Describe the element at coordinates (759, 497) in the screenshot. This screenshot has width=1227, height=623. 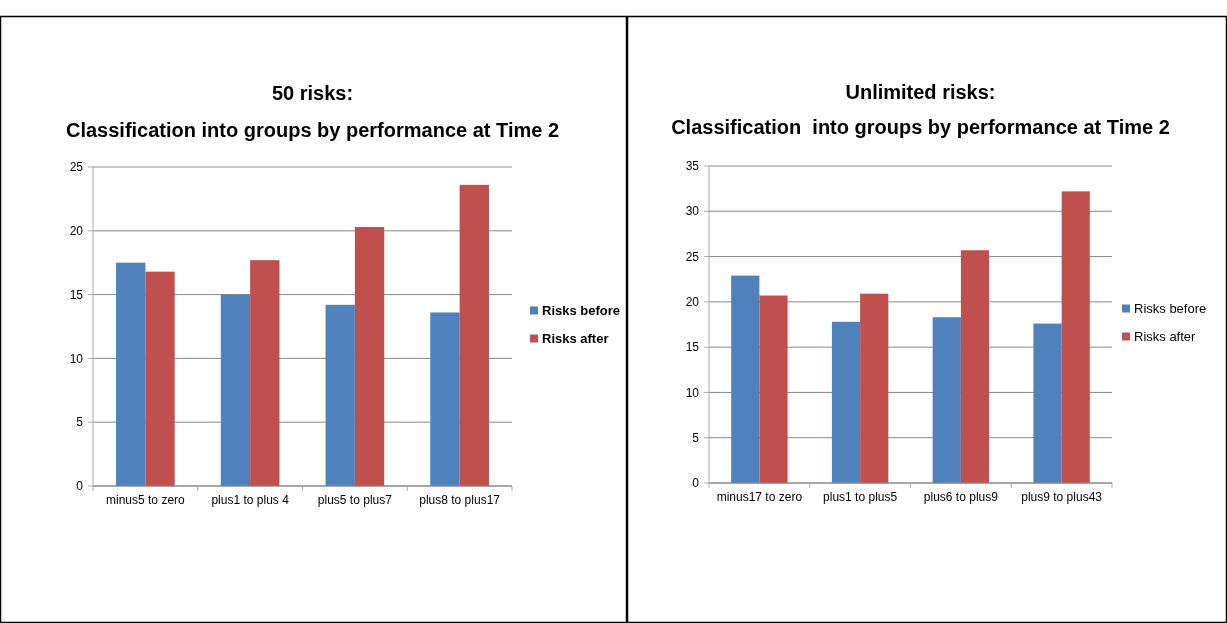
I see `x-tick-label: minus17 to zero` at that location.